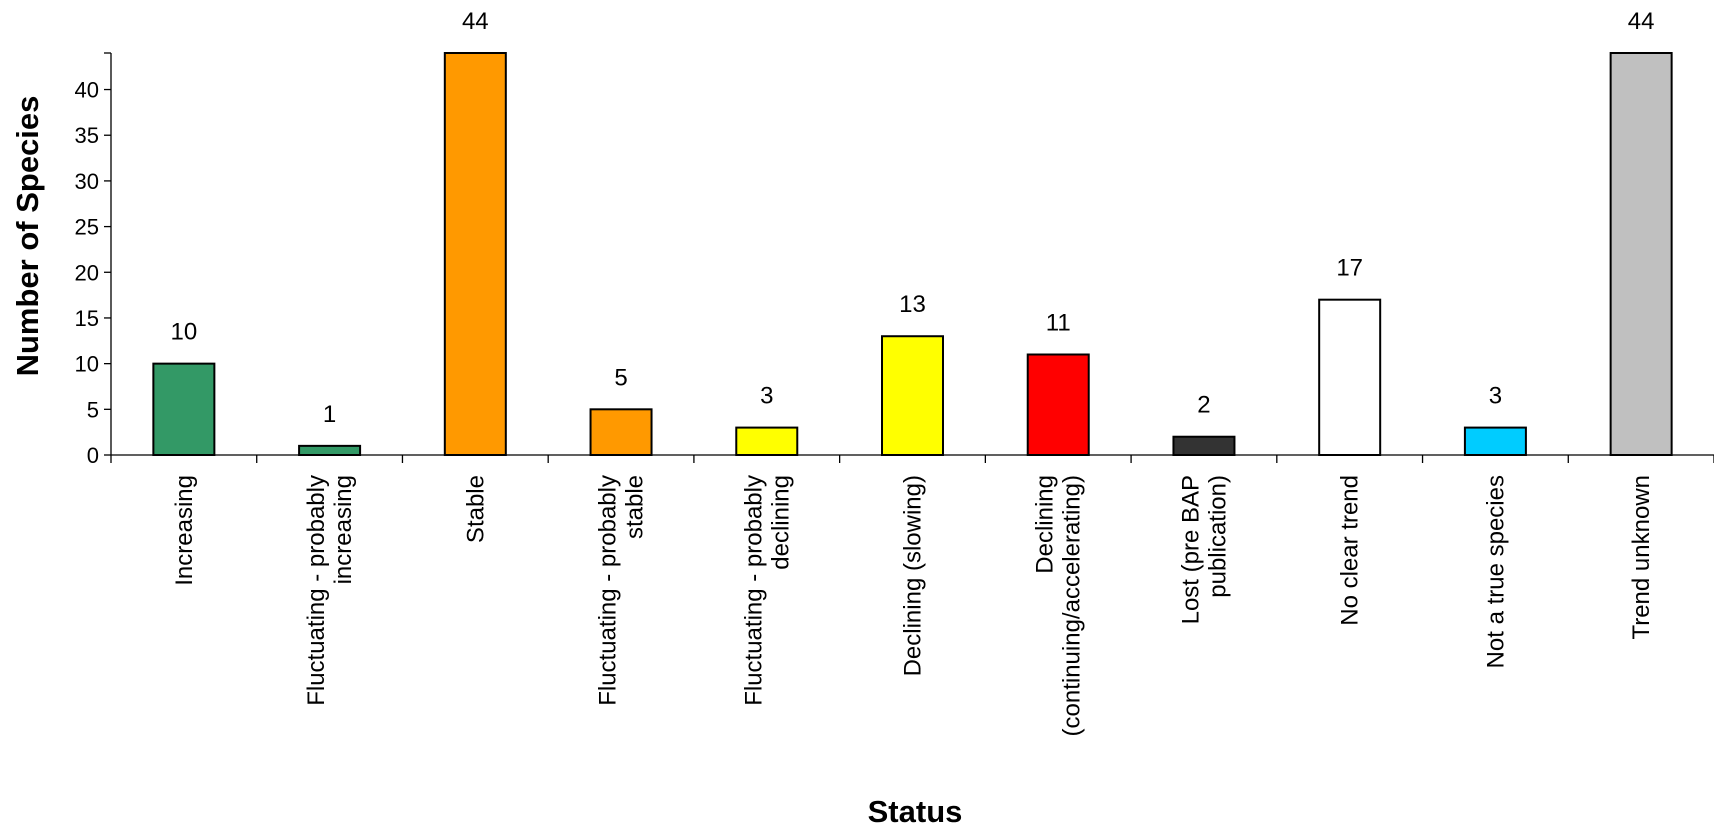  Describe the element at coordinates (27, 236) in the screenshot. I see `y-axis-title: Number of Species` at that location.